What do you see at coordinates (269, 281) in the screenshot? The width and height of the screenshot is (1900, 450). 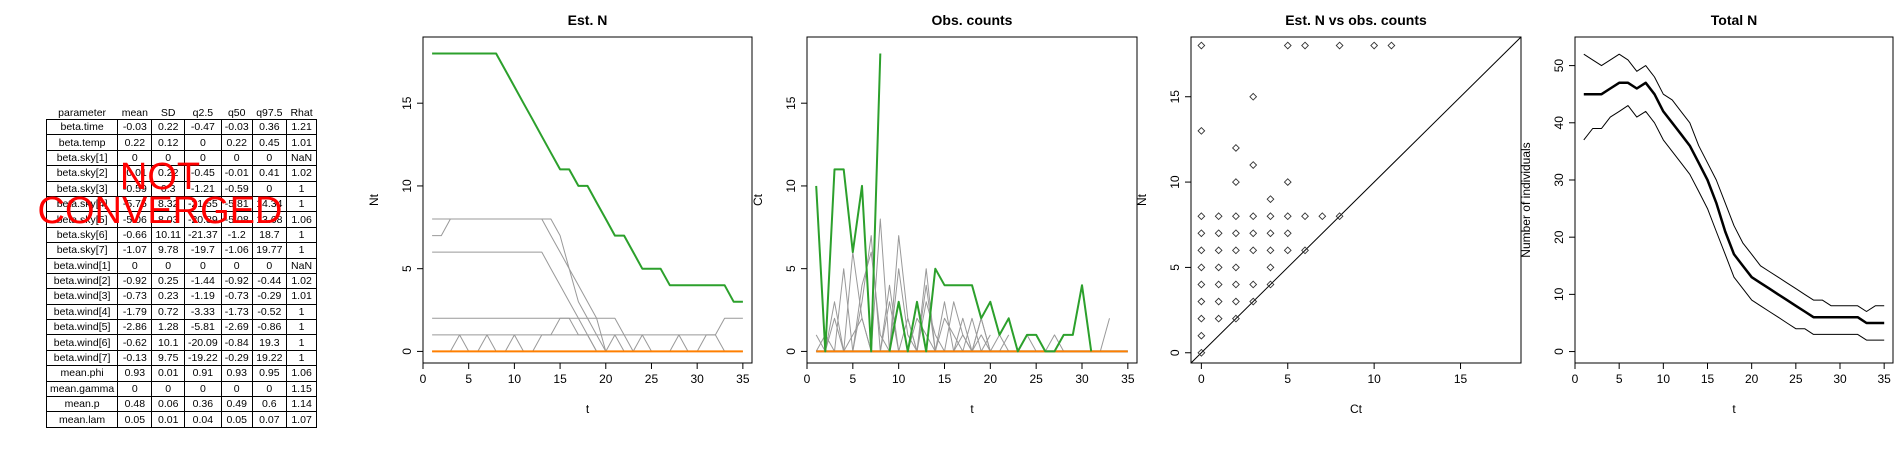 I see `value-cell: -0.44` at bounding box center [269, 281].